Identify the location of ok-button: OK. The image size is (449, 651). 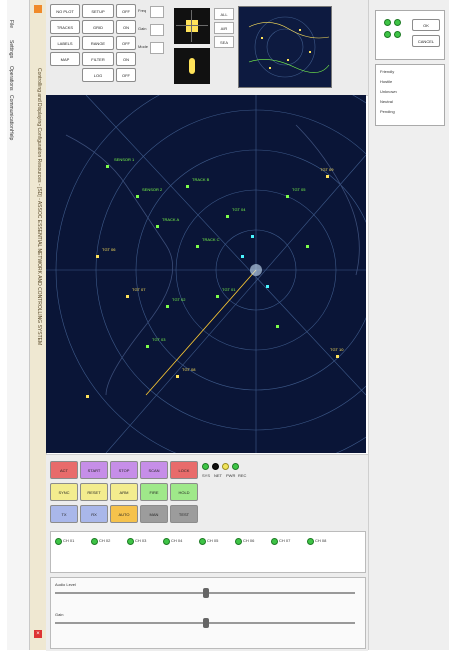
(426, 25).